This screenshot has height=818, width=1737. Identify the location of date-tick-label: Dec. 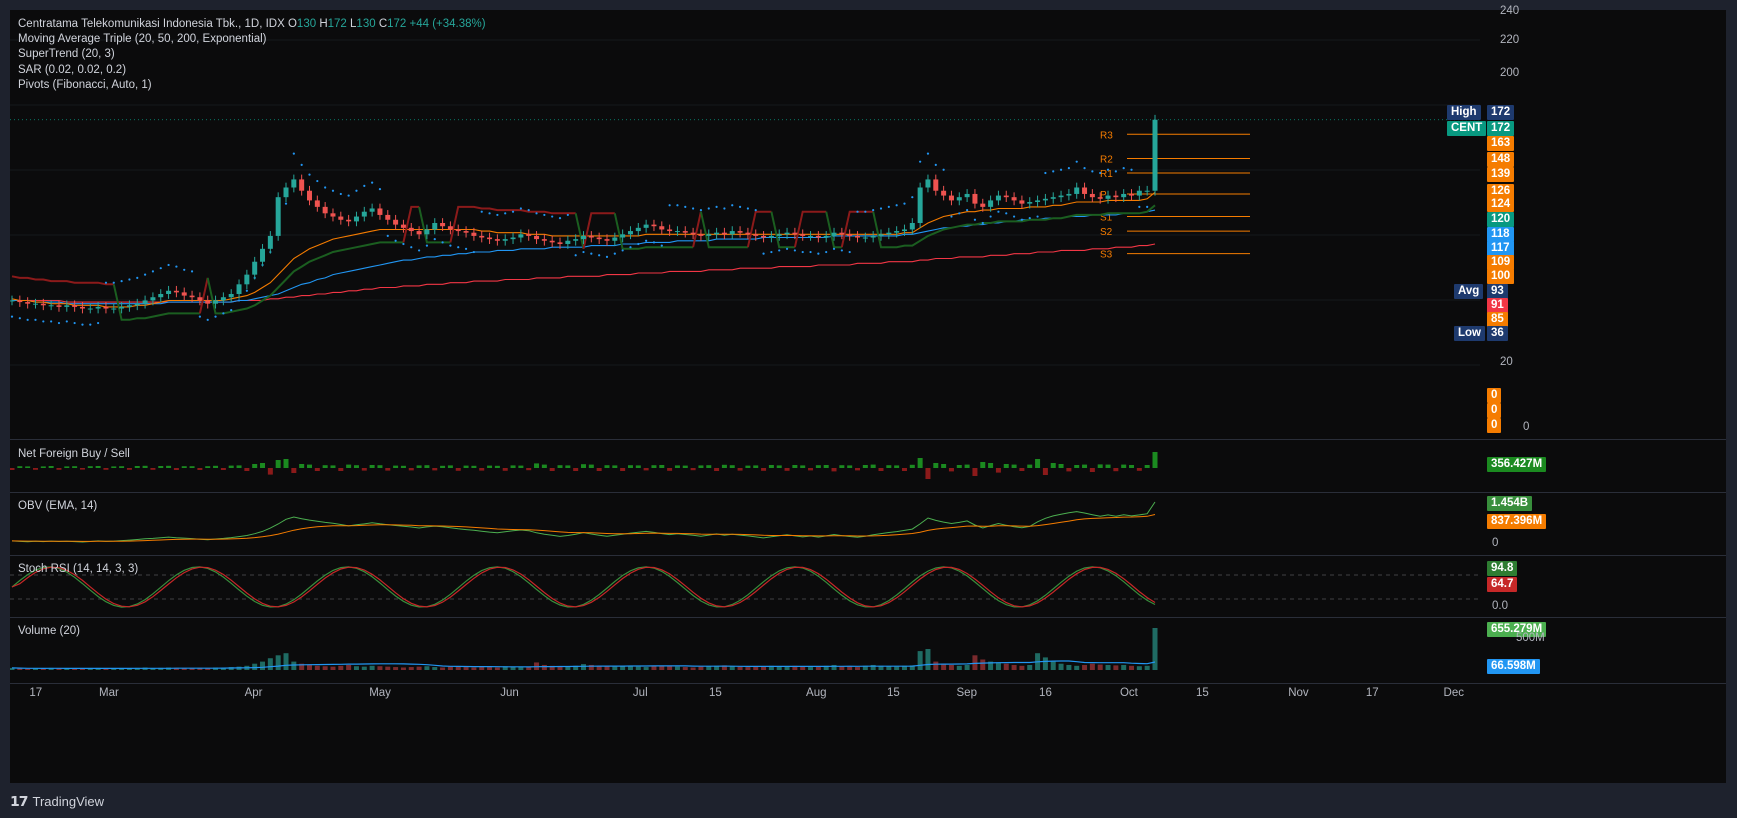
(1453, 693).